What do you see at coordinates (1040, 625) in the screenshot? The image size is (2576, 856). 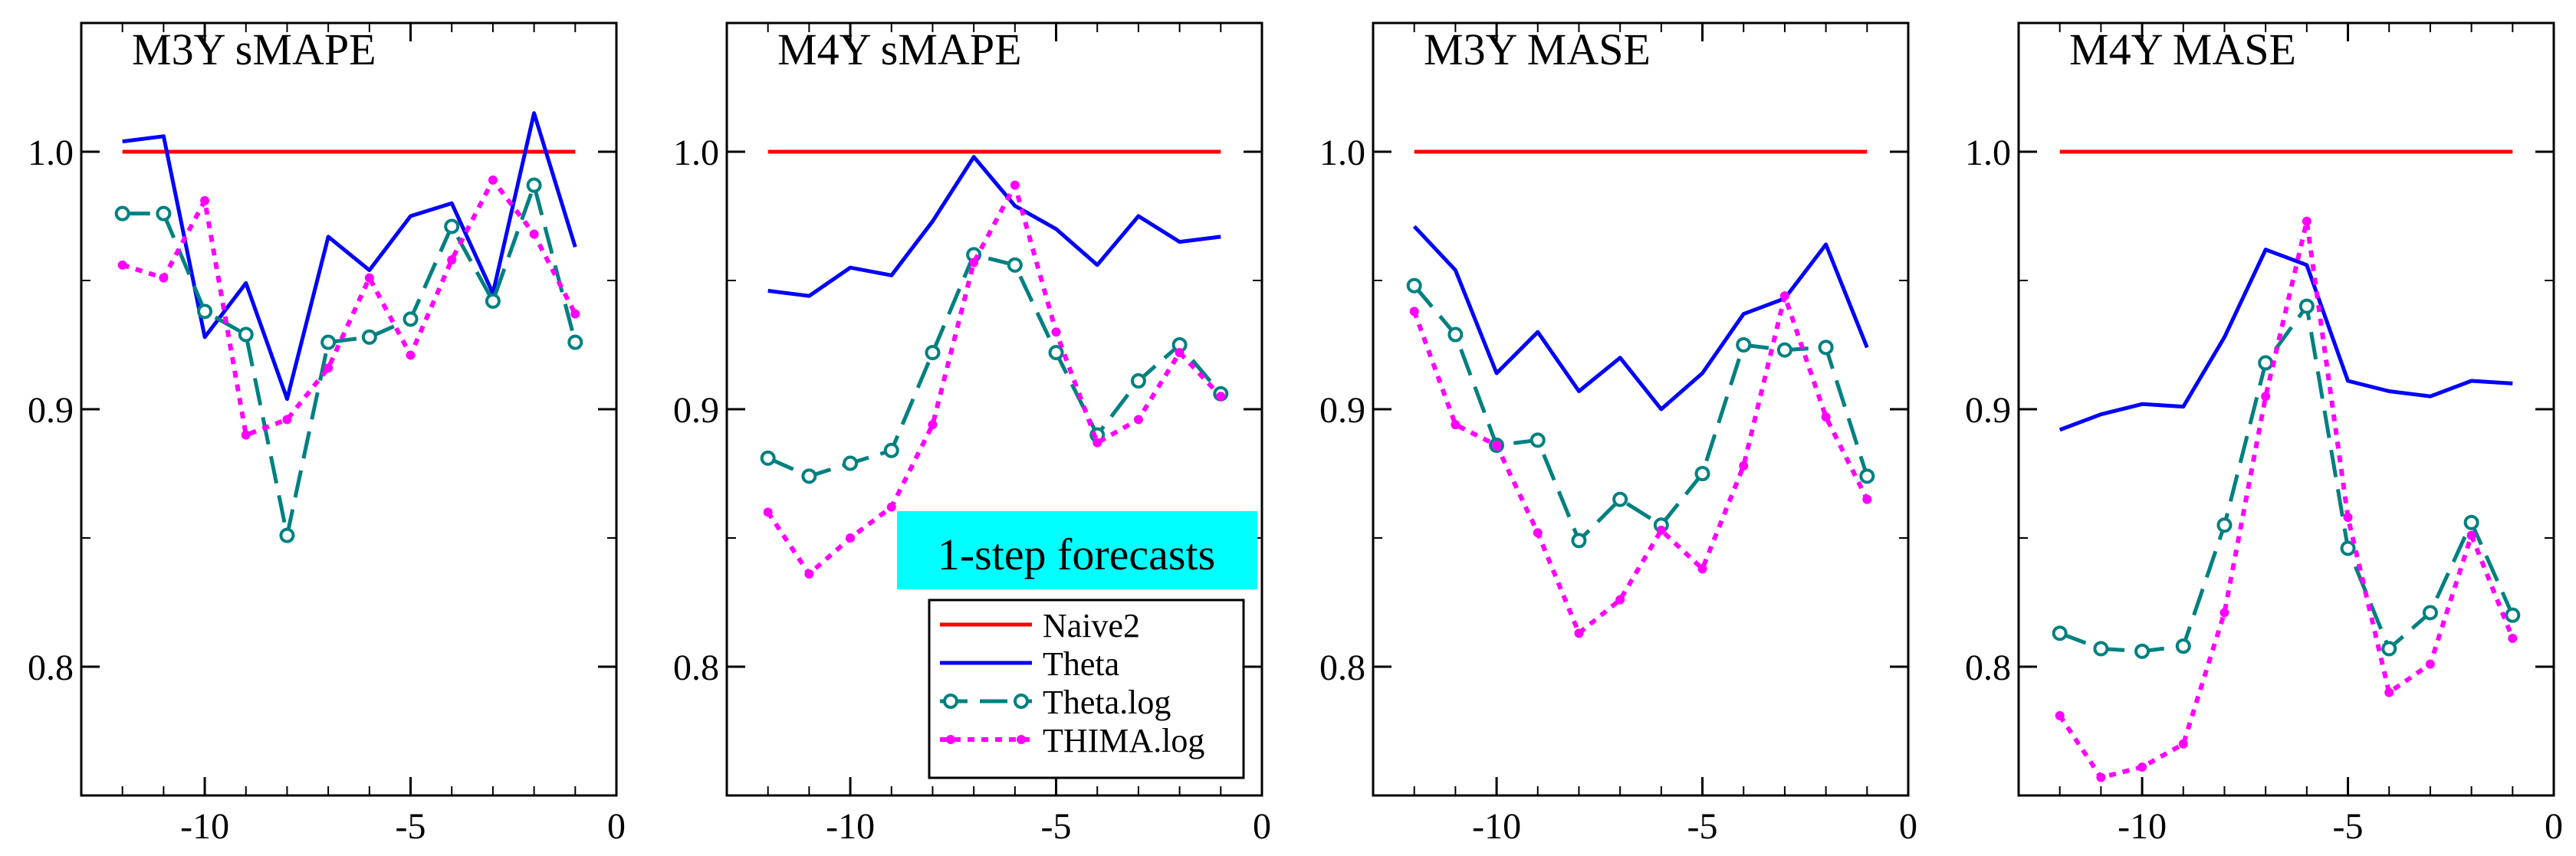 I see `legend-item-naive2: Naive2` at bounding box center [1040, 625].